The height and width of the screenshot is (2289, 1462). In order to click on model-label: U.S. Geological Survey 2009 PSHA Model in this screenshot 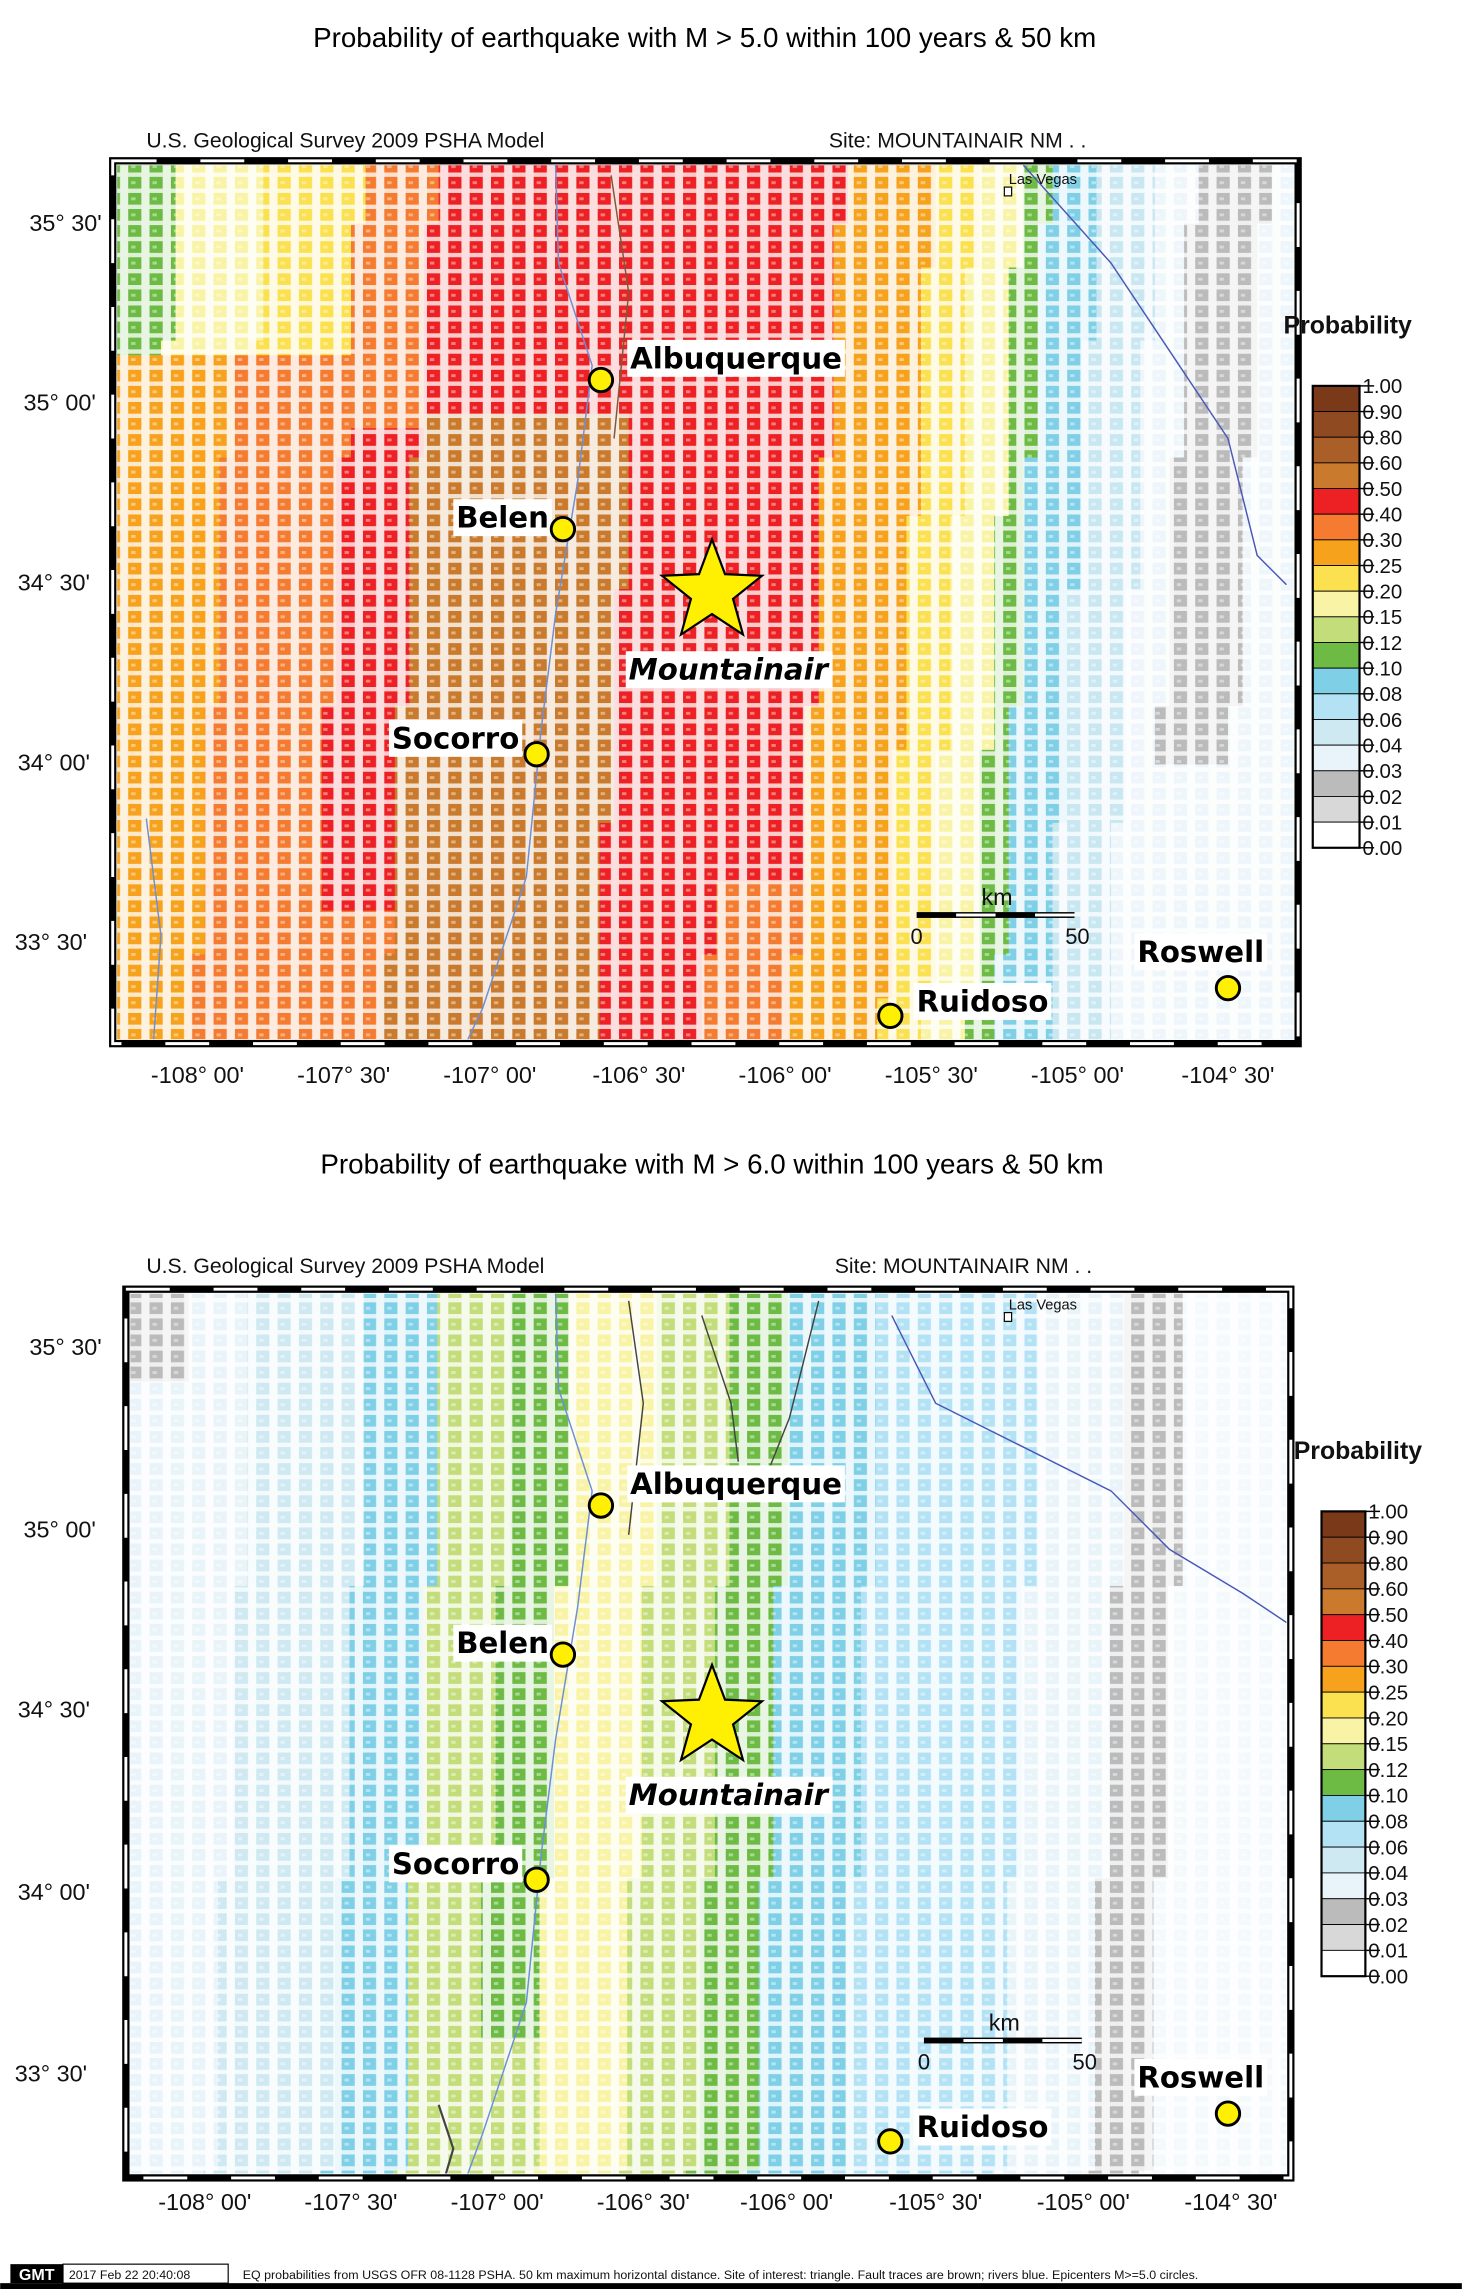, I will do `click(345, 141)`.